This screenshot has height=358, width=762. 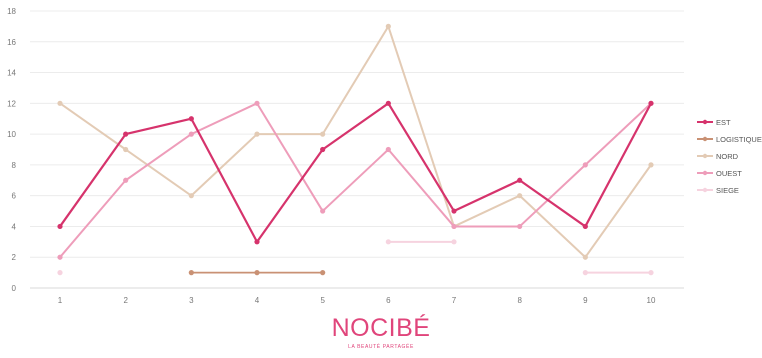 I want to click on y-tick-label: 16, so click(x=11, y=42).